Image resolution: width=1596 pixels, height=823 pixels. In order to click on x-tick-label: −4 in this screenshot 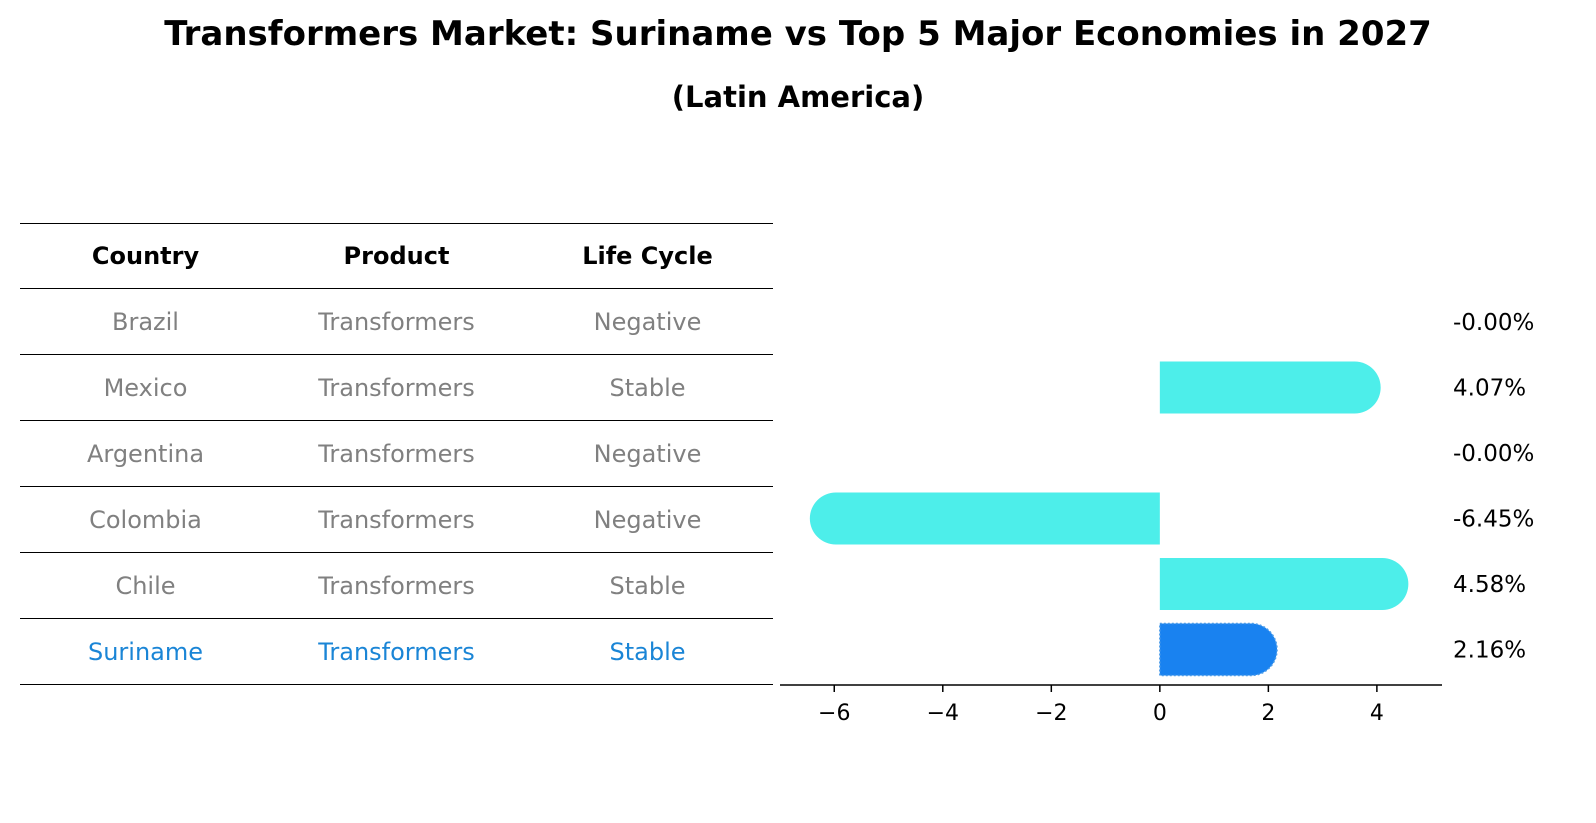, I will do `click(943, 713)`.